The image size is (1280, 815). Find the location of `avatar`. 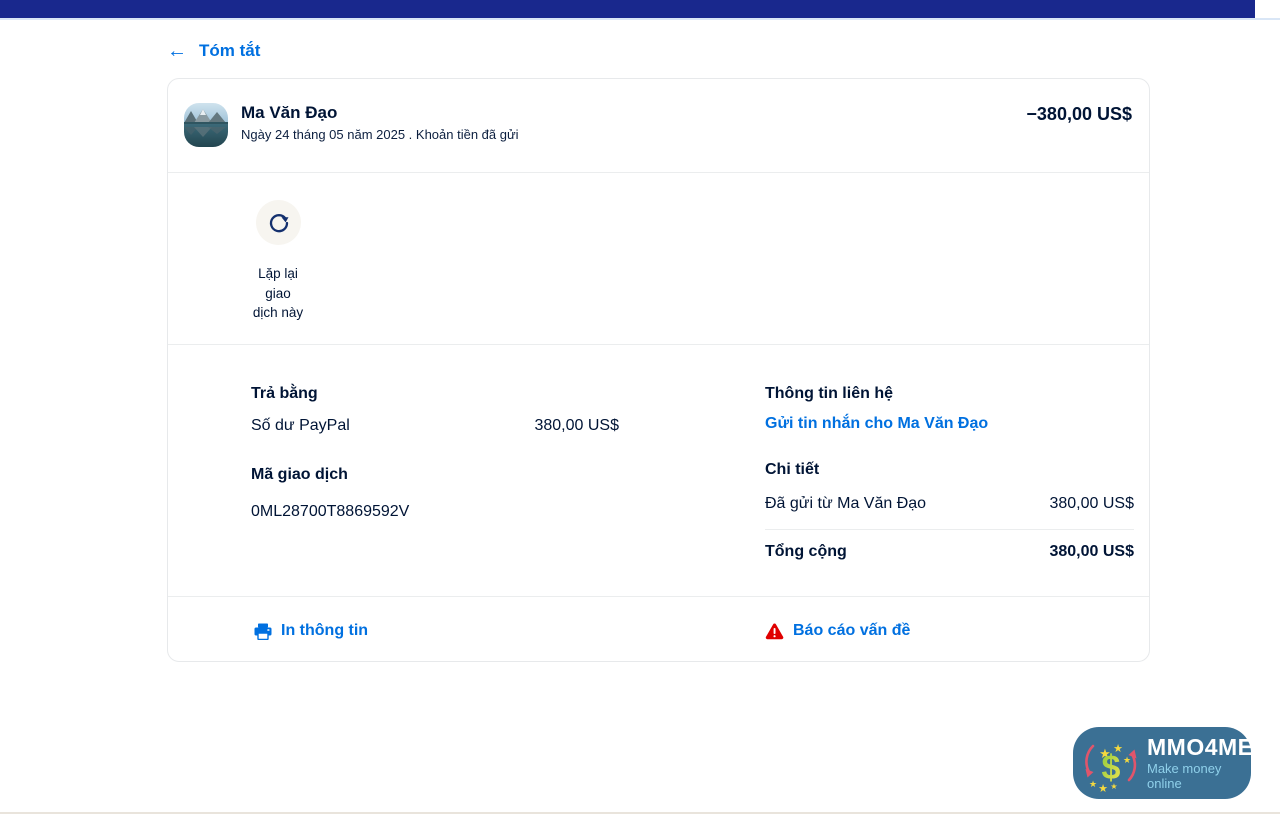

avatar is located at coordinates (206, 125).